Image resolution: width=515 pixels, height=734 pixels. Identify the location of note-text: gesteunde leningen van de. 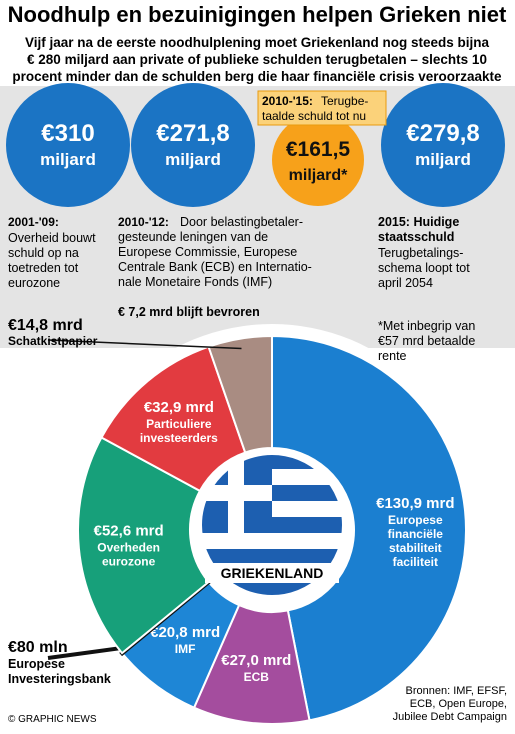
(193, 237).